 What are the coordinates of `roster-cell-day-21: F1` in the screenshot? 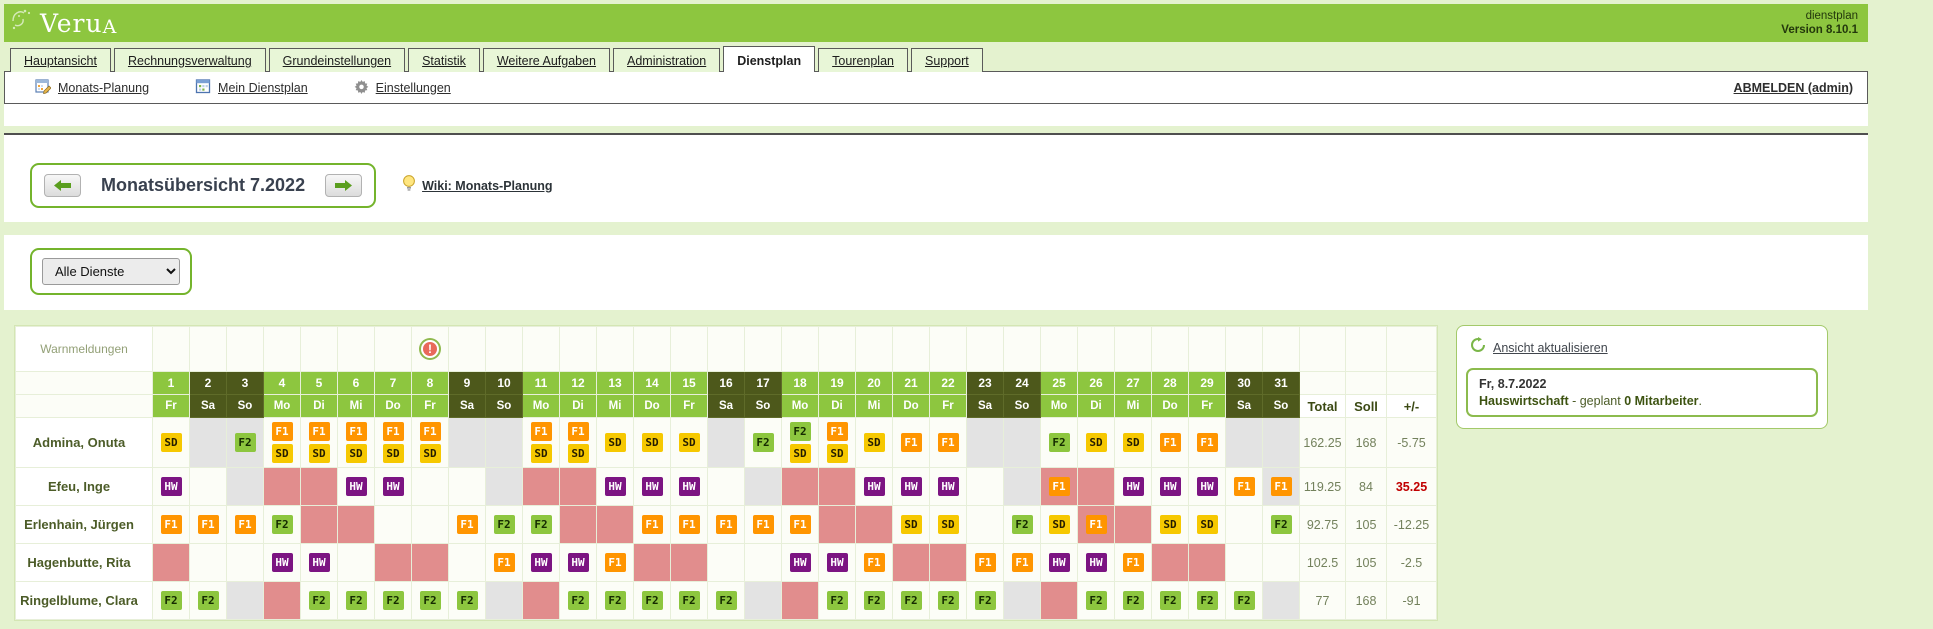 It's located at (911, 442).